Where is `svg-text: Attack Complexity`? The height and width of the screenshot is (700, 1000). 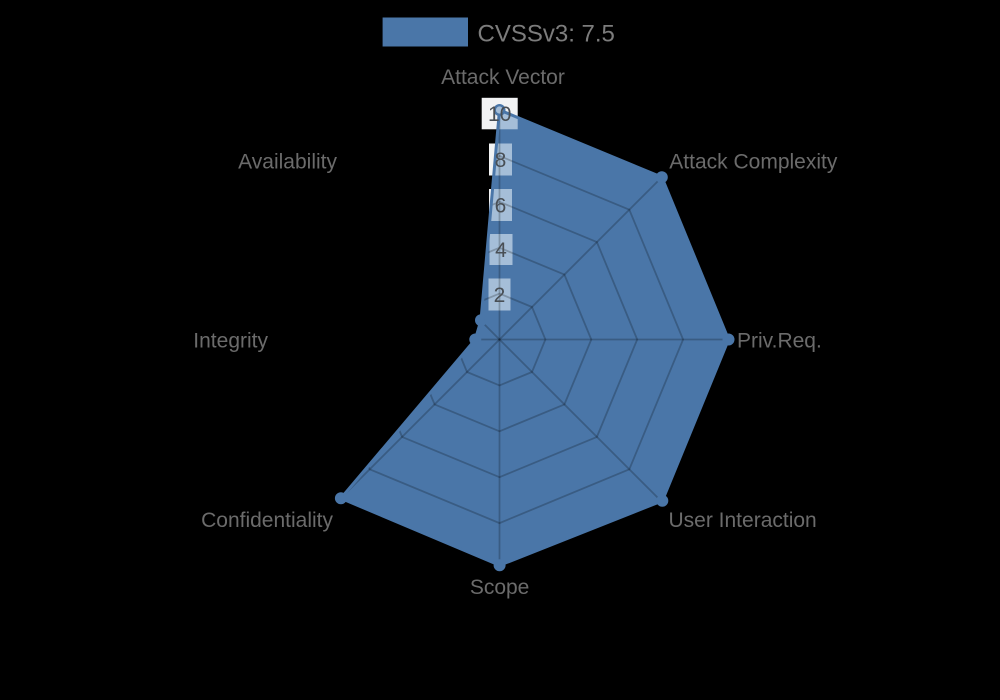
svg-text: Attack Complexity is located at coordinates (753, 162).